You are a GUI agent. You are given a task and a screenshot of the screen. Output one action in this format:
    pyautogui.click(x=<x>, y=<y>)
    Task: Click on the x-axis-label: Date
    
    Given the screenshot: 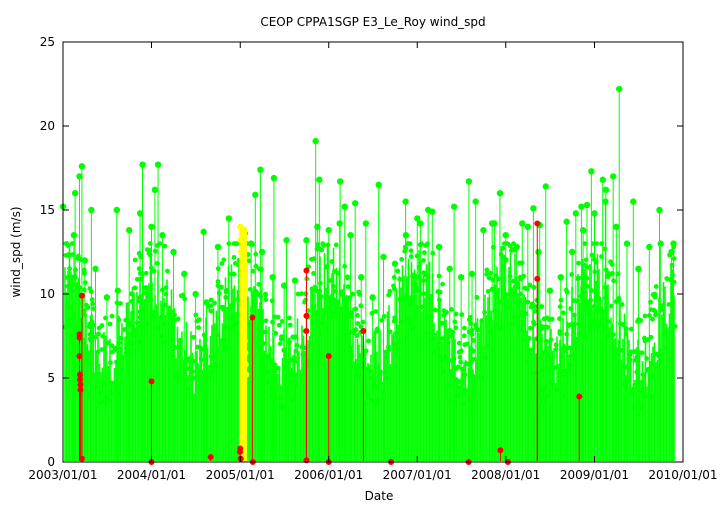 What is the action you would take?
    pyautogui.click(x=379, y=496)
    